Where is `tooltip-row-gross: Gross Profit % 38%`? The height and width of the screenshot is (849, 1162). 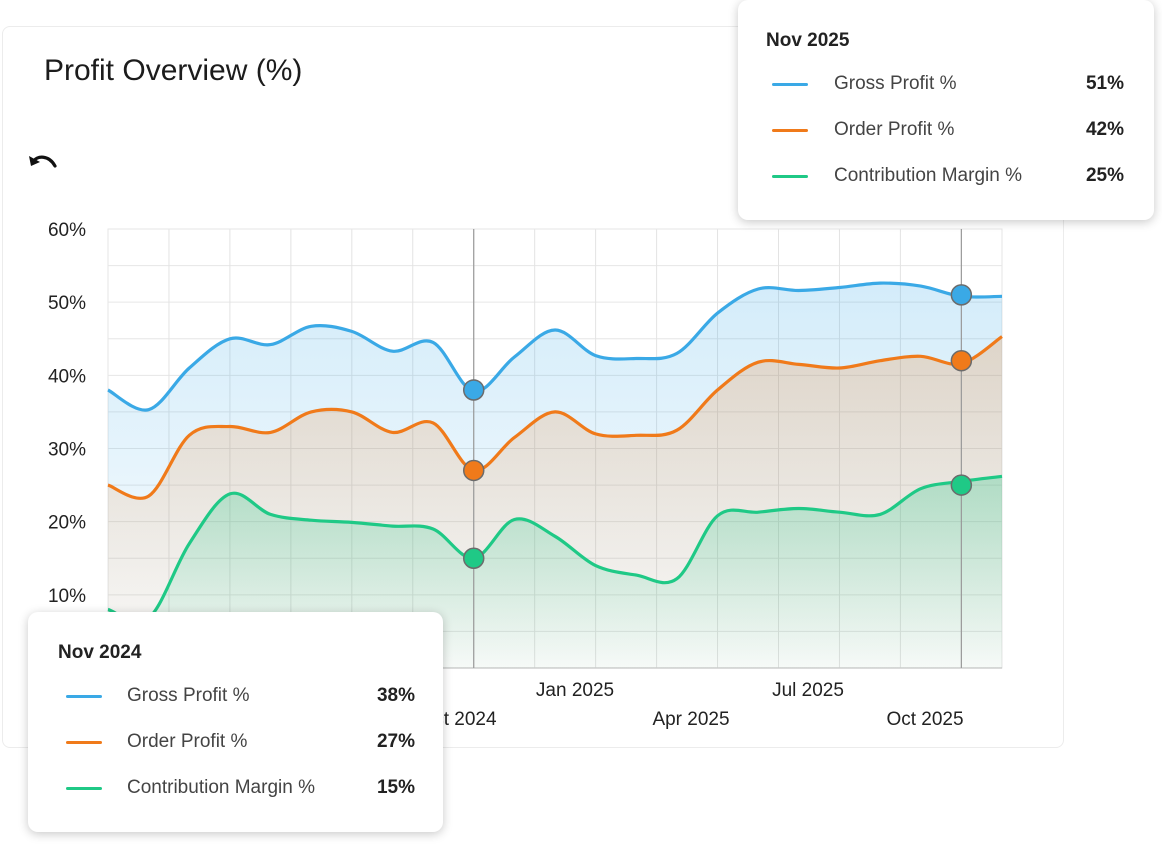
tooltip-row-gross: Gross Profit % 38% is located at coordinates (235, 696).